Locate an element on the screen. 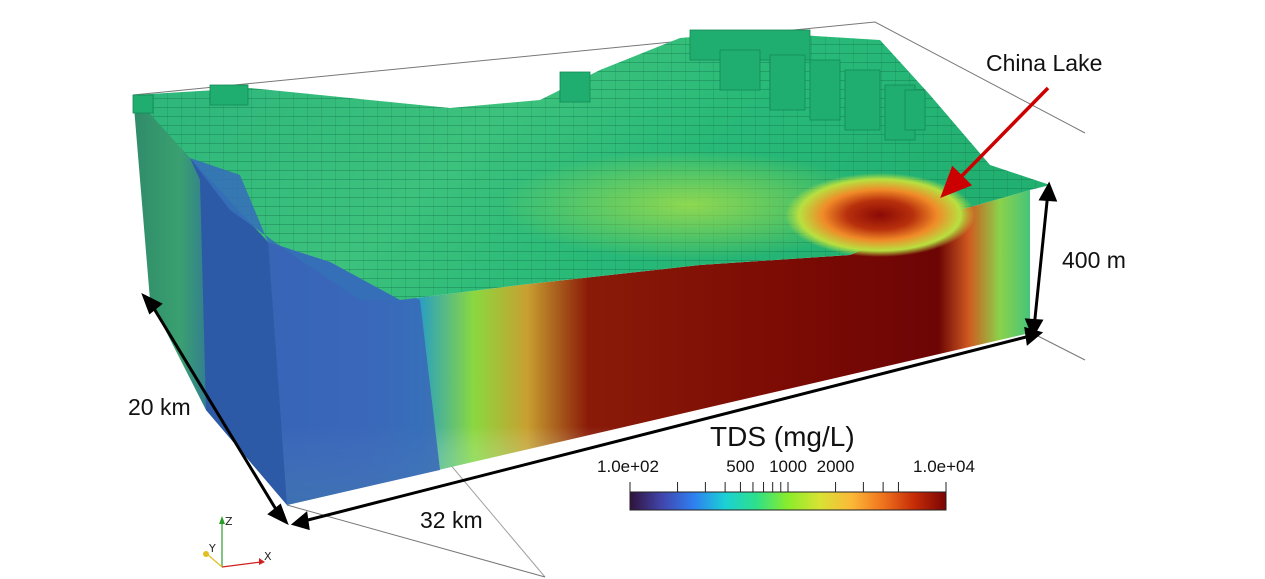 Image resolution: width=1265 pixels, height=579 pixels. length-dimension-label: 32 km is located at coordinates (451, 520).